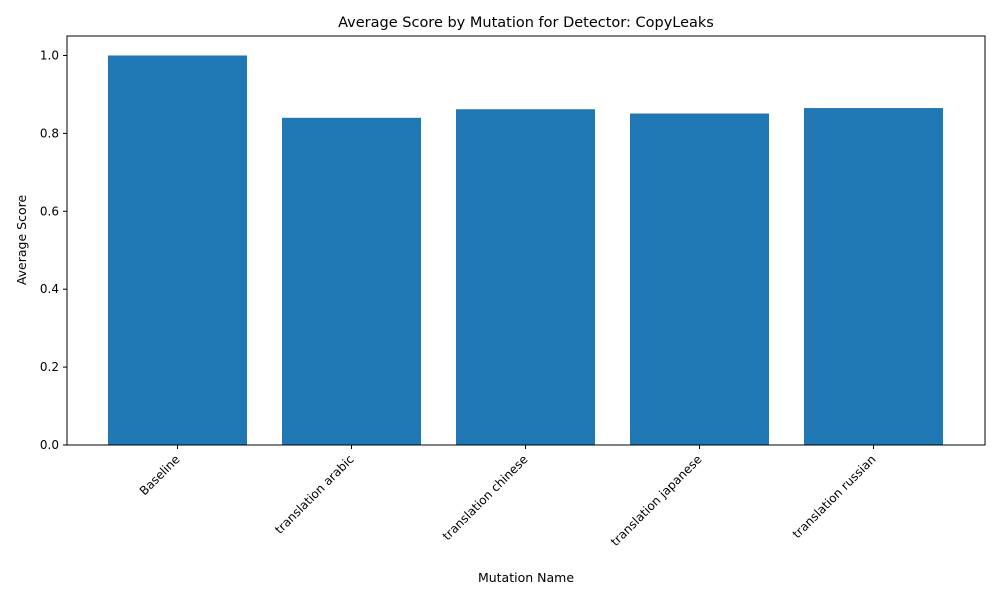  What do you see at coordinates (53, 250) in the screenshot?
I see `y-axis-ticks: 0.0 0.2 0.4 0.6 0.8 1.0` at bounding box center [53, 250].